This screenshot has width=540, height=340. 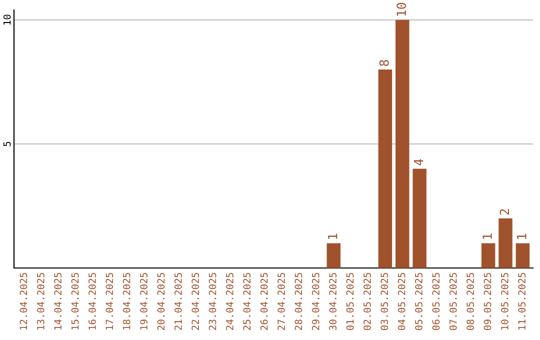 What do you see at coordinates (58, 301) in the screenshot?
I see `x-tick-label: 14.04.2025` at bounding box center [58, 301].